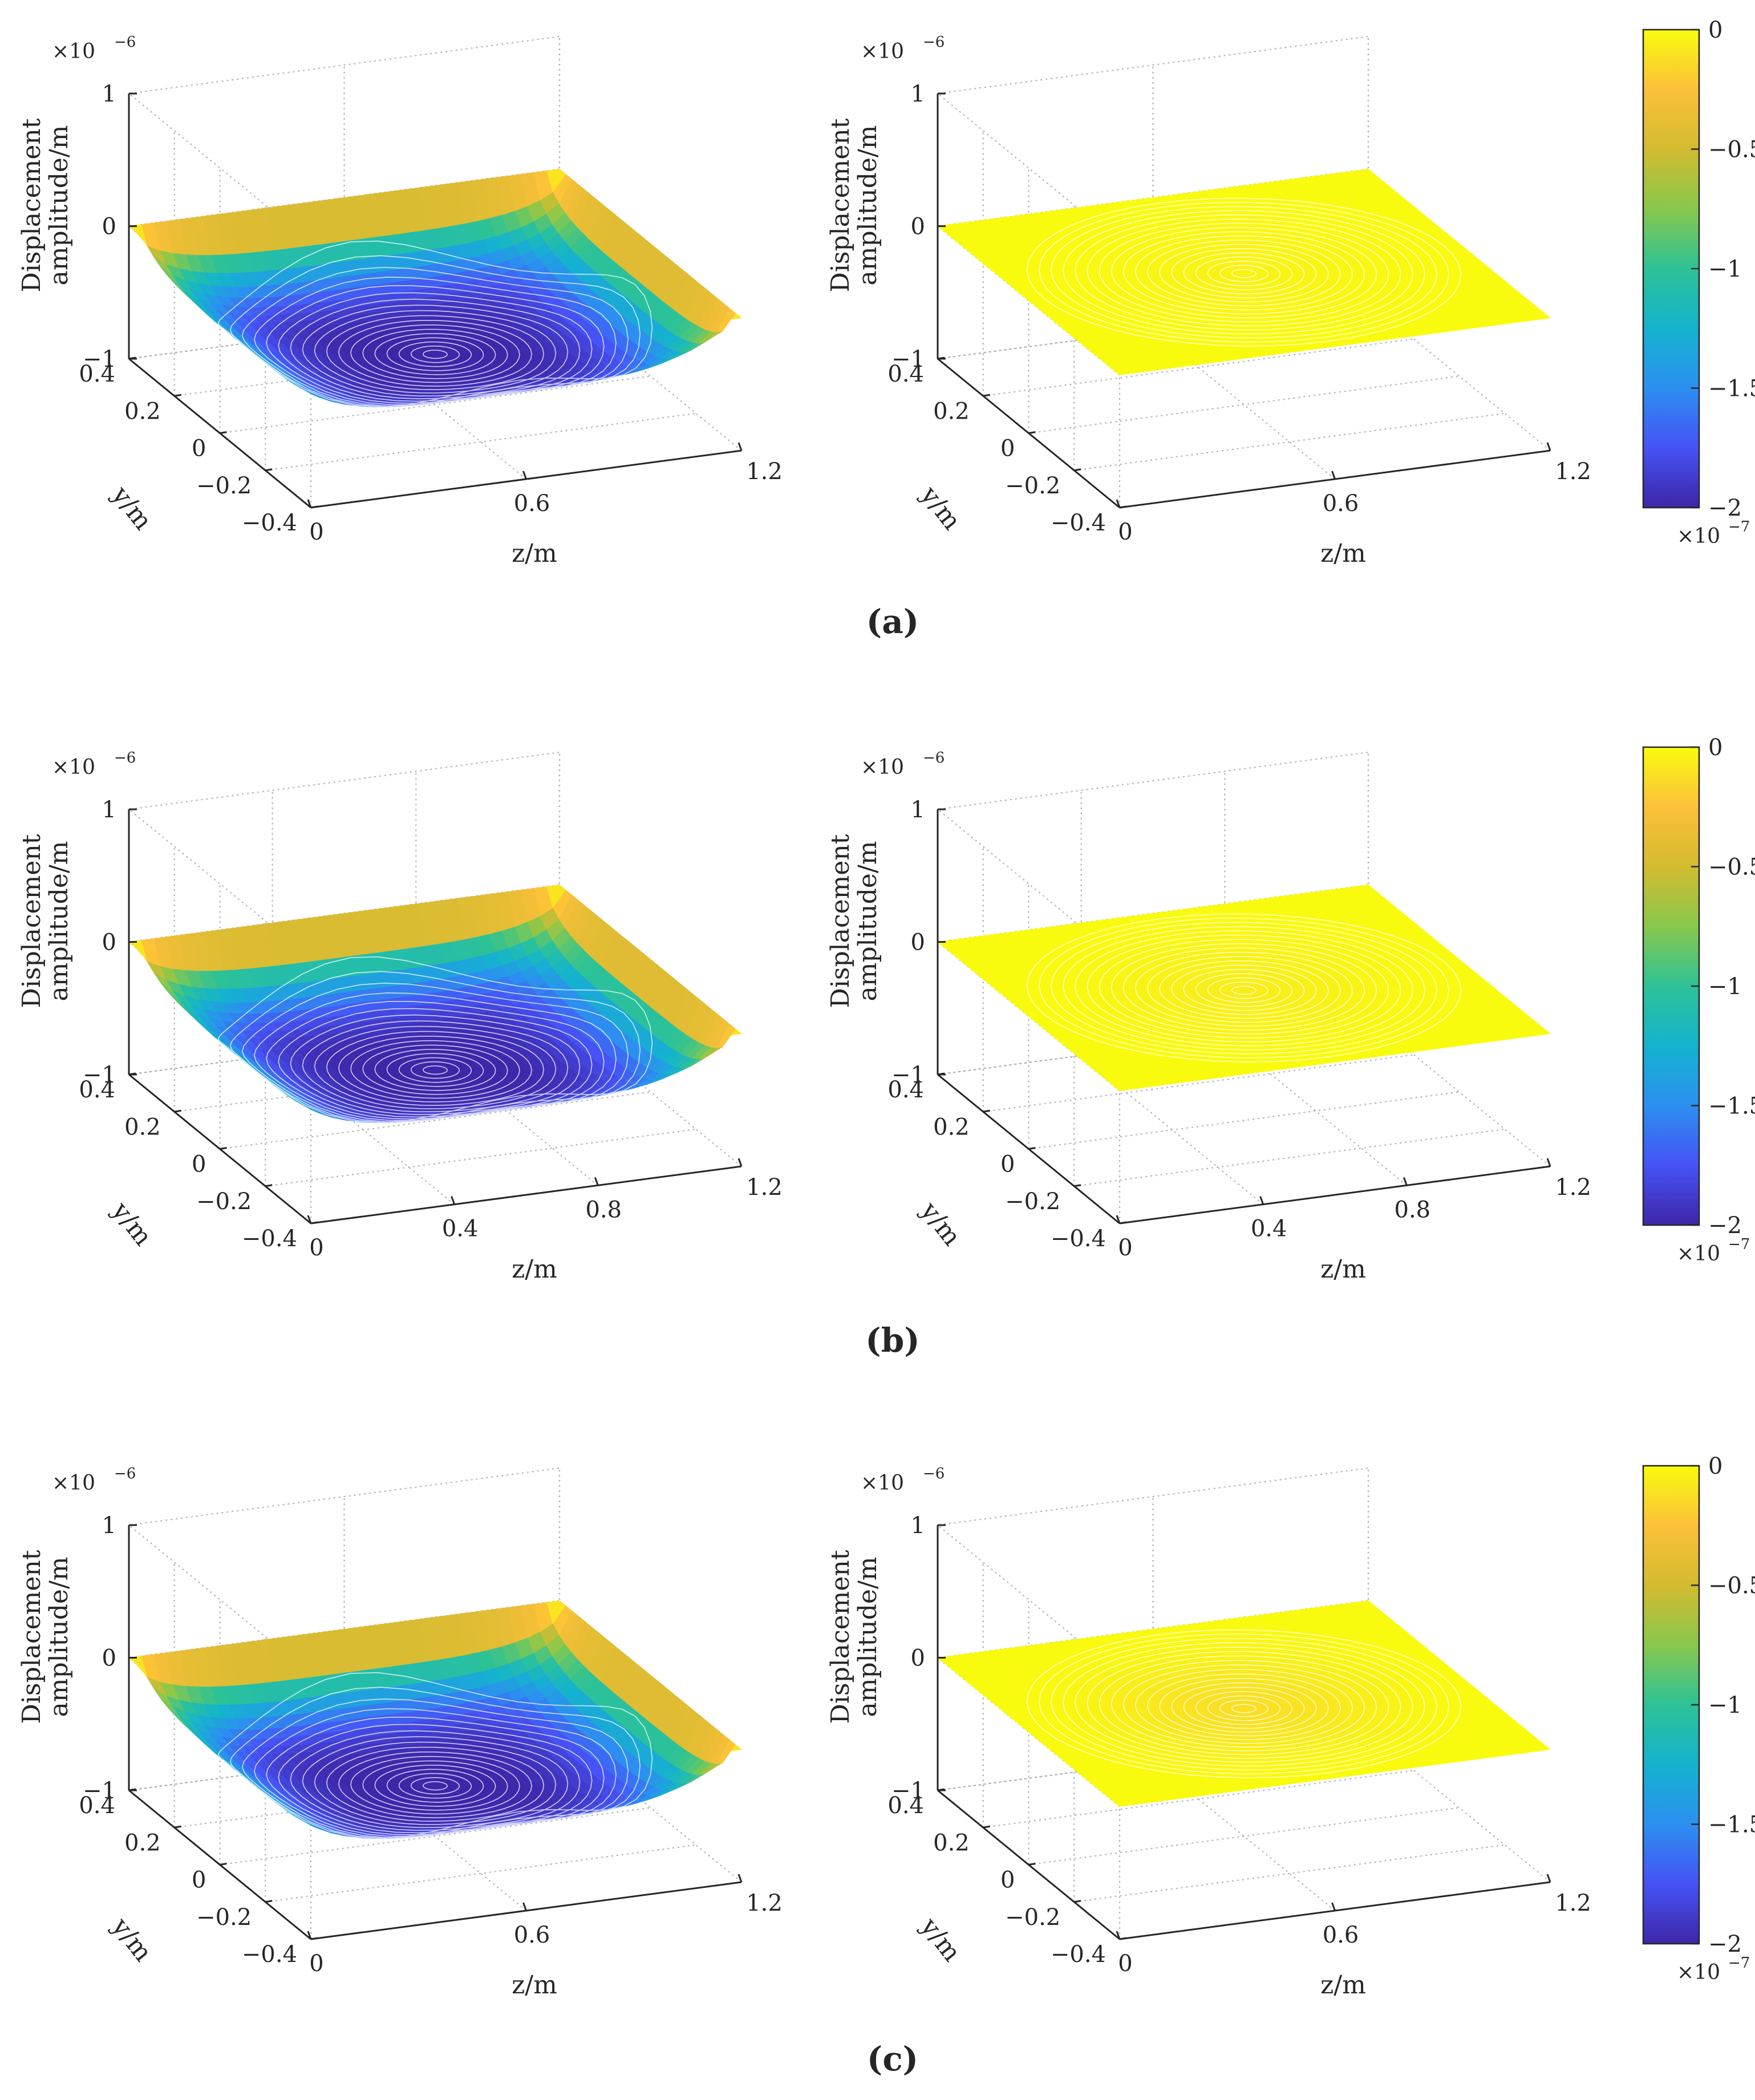 The height and width of the screenshot is (2100, 1755). I want to click on contour-lines, so click(435, 324).